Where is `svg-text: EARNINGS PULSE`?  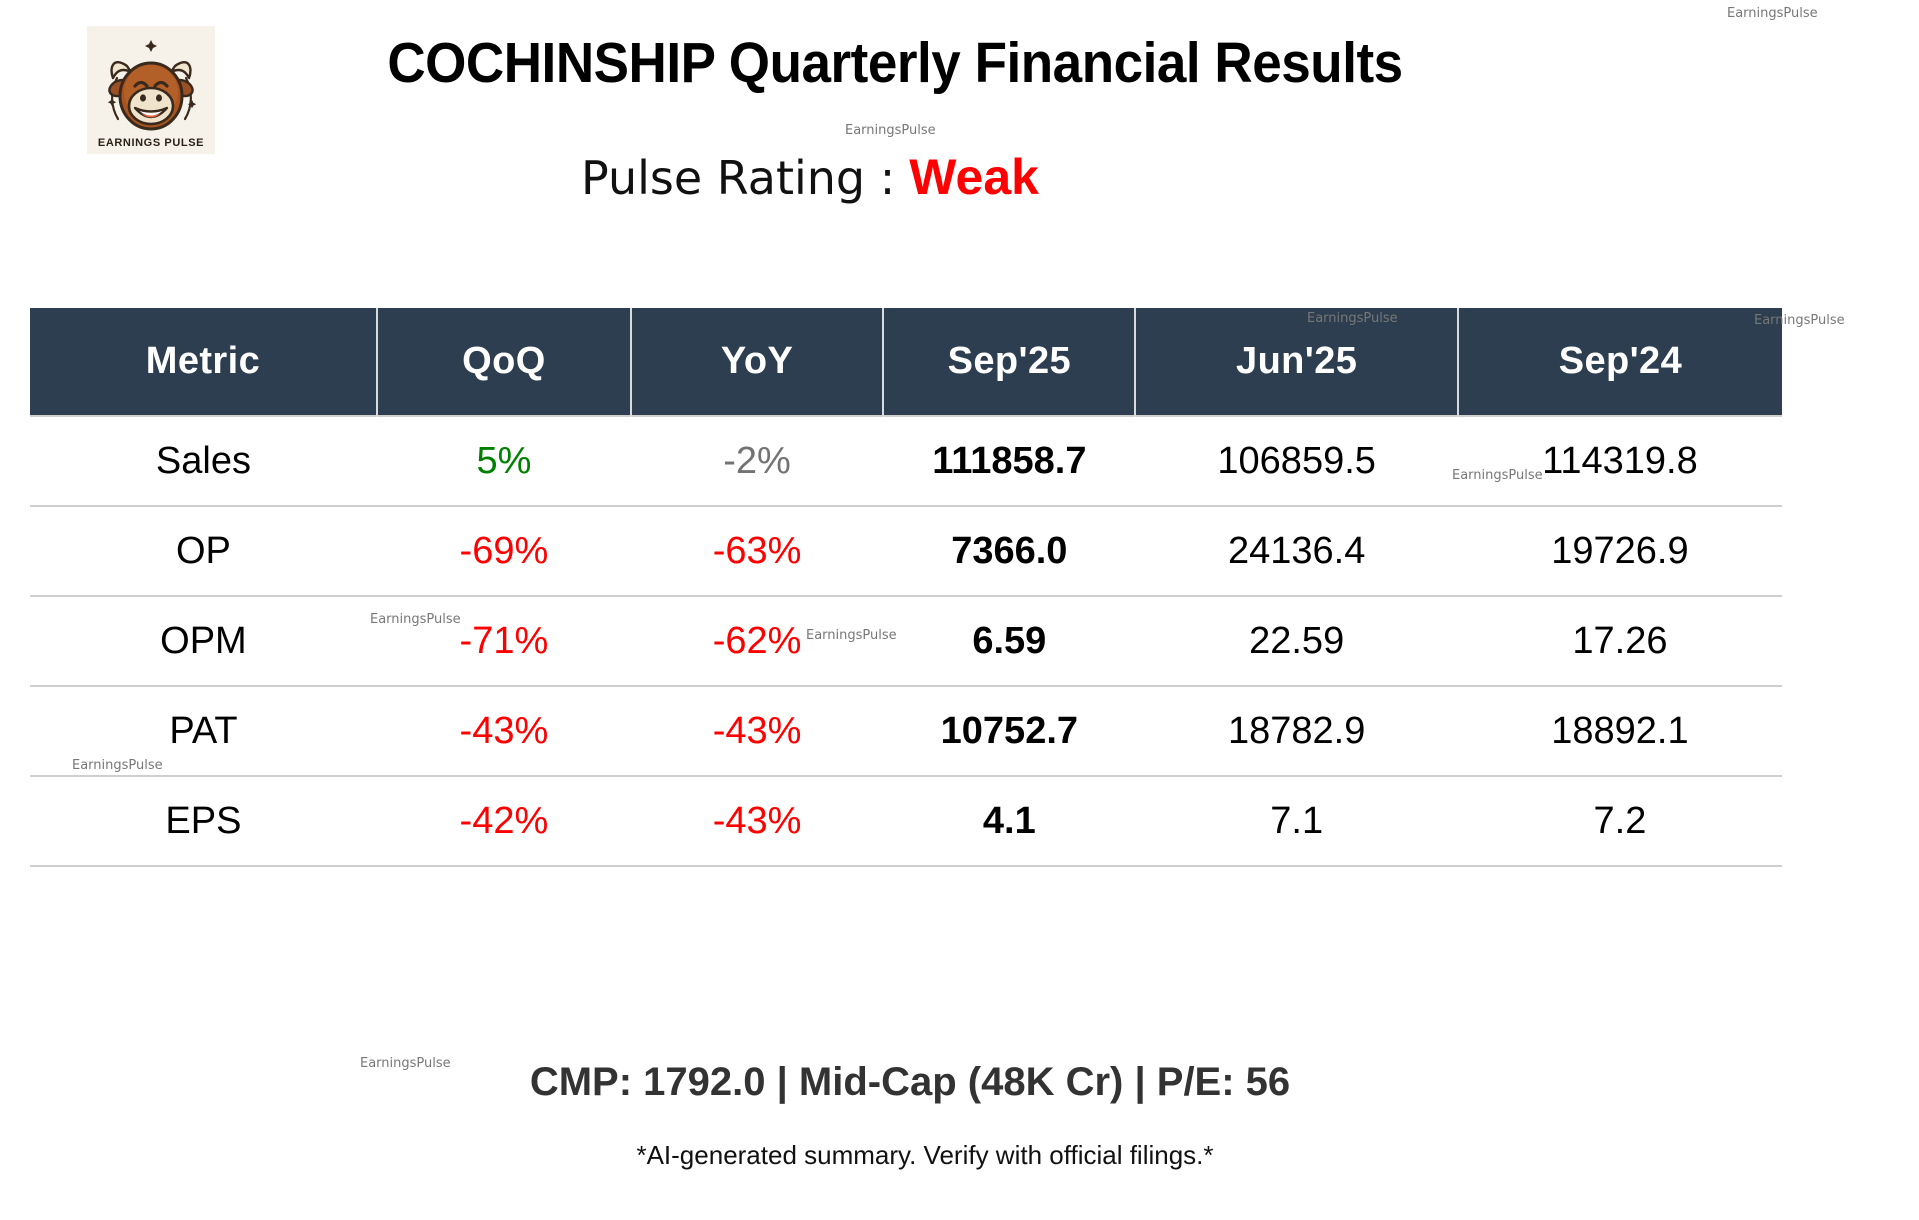 svg-text: EARNINGS PULSE is located at coordinates (151, 143).